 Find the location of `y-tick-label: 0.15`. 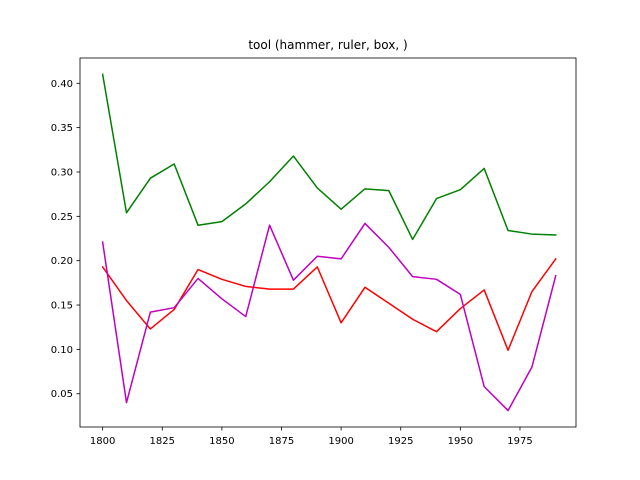

y-tick-label: 0.15 is located at coordinates (62, 306).